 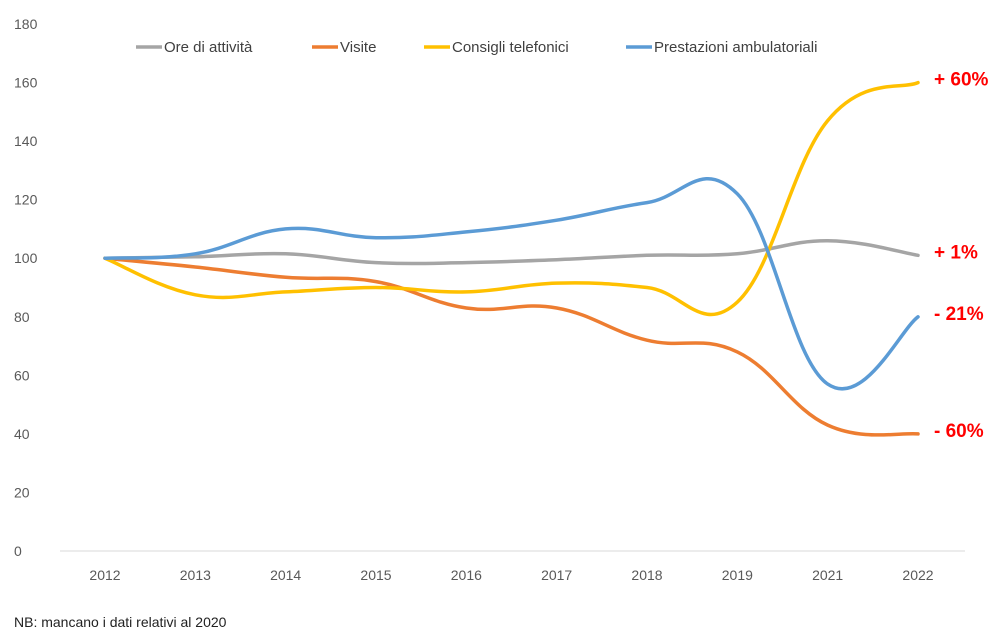 I want to click on end-label: + 1%, so click(x=956, y=252).